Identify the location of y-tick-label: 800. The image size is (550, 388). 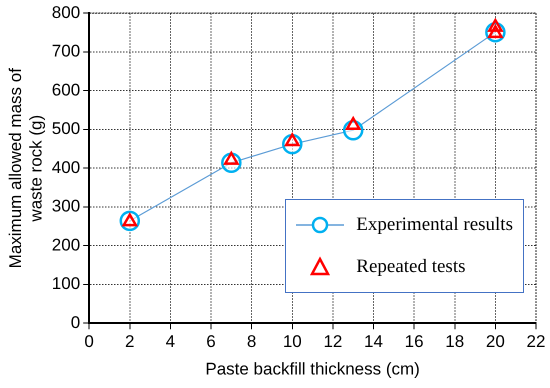
(66, 12).